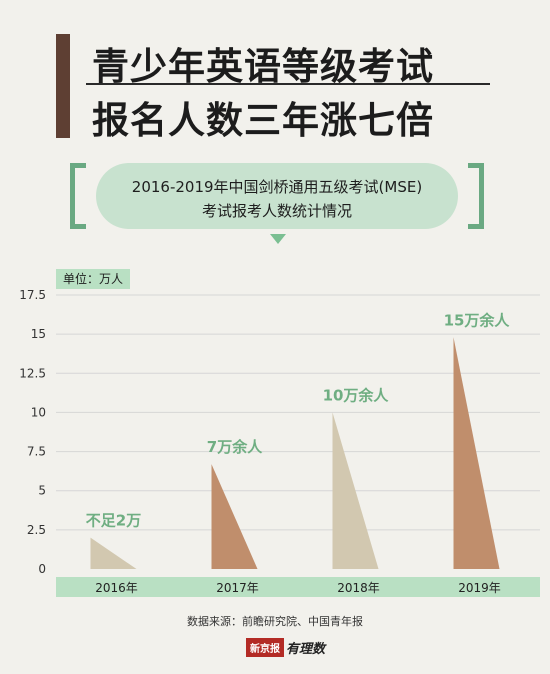 The height and width of the screenshot is (674, 550). What do you see at coordinates (476, 196) in the screenshot?
I see `subtitle-bracket-right` at bounding box center [476, 196].